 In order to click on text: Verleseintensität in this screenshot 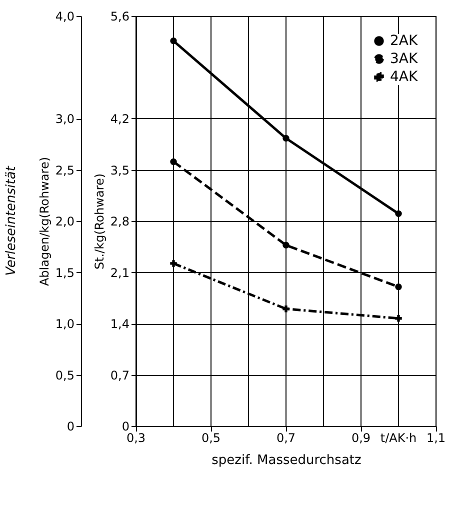, I will do `click(11, 220)`.